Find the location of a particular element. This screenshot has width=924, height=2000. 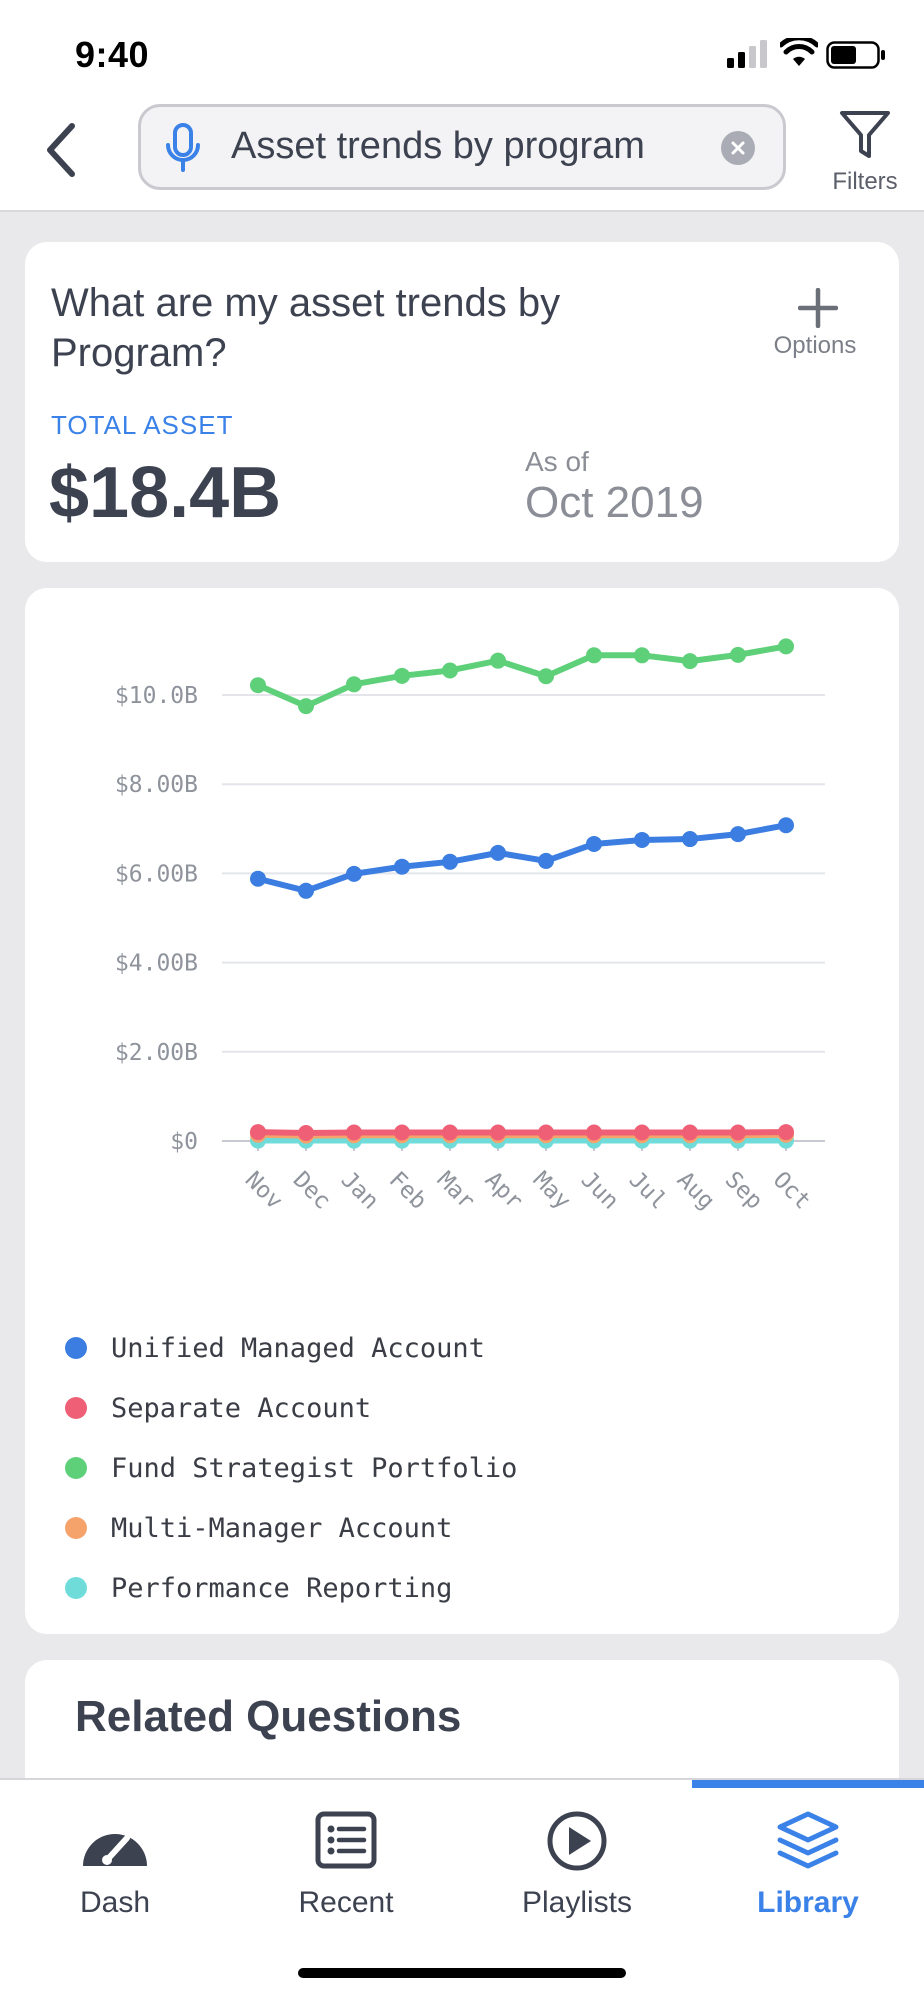

search-input: Asset trends by program is located at coordinates (462, 147).